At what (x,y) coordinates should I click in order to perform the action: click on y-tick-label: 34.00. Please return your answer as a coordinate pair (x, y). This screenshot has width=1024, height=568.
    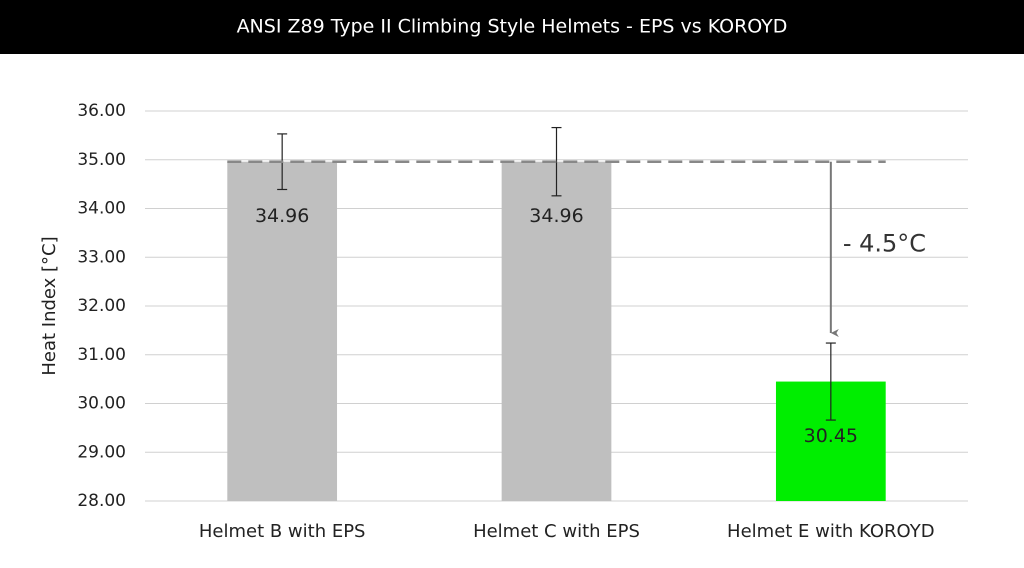
    Looking at the image, I should click on (101, 209).